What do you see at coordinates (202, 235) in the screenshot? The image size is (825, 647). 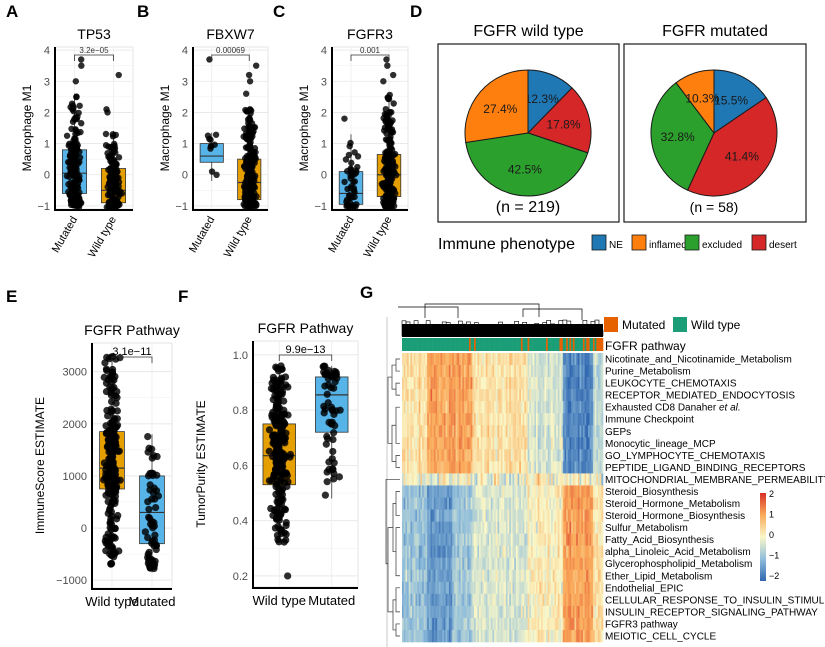 I see `x-tick-label: Mutated` at bounding box center [202, 235].